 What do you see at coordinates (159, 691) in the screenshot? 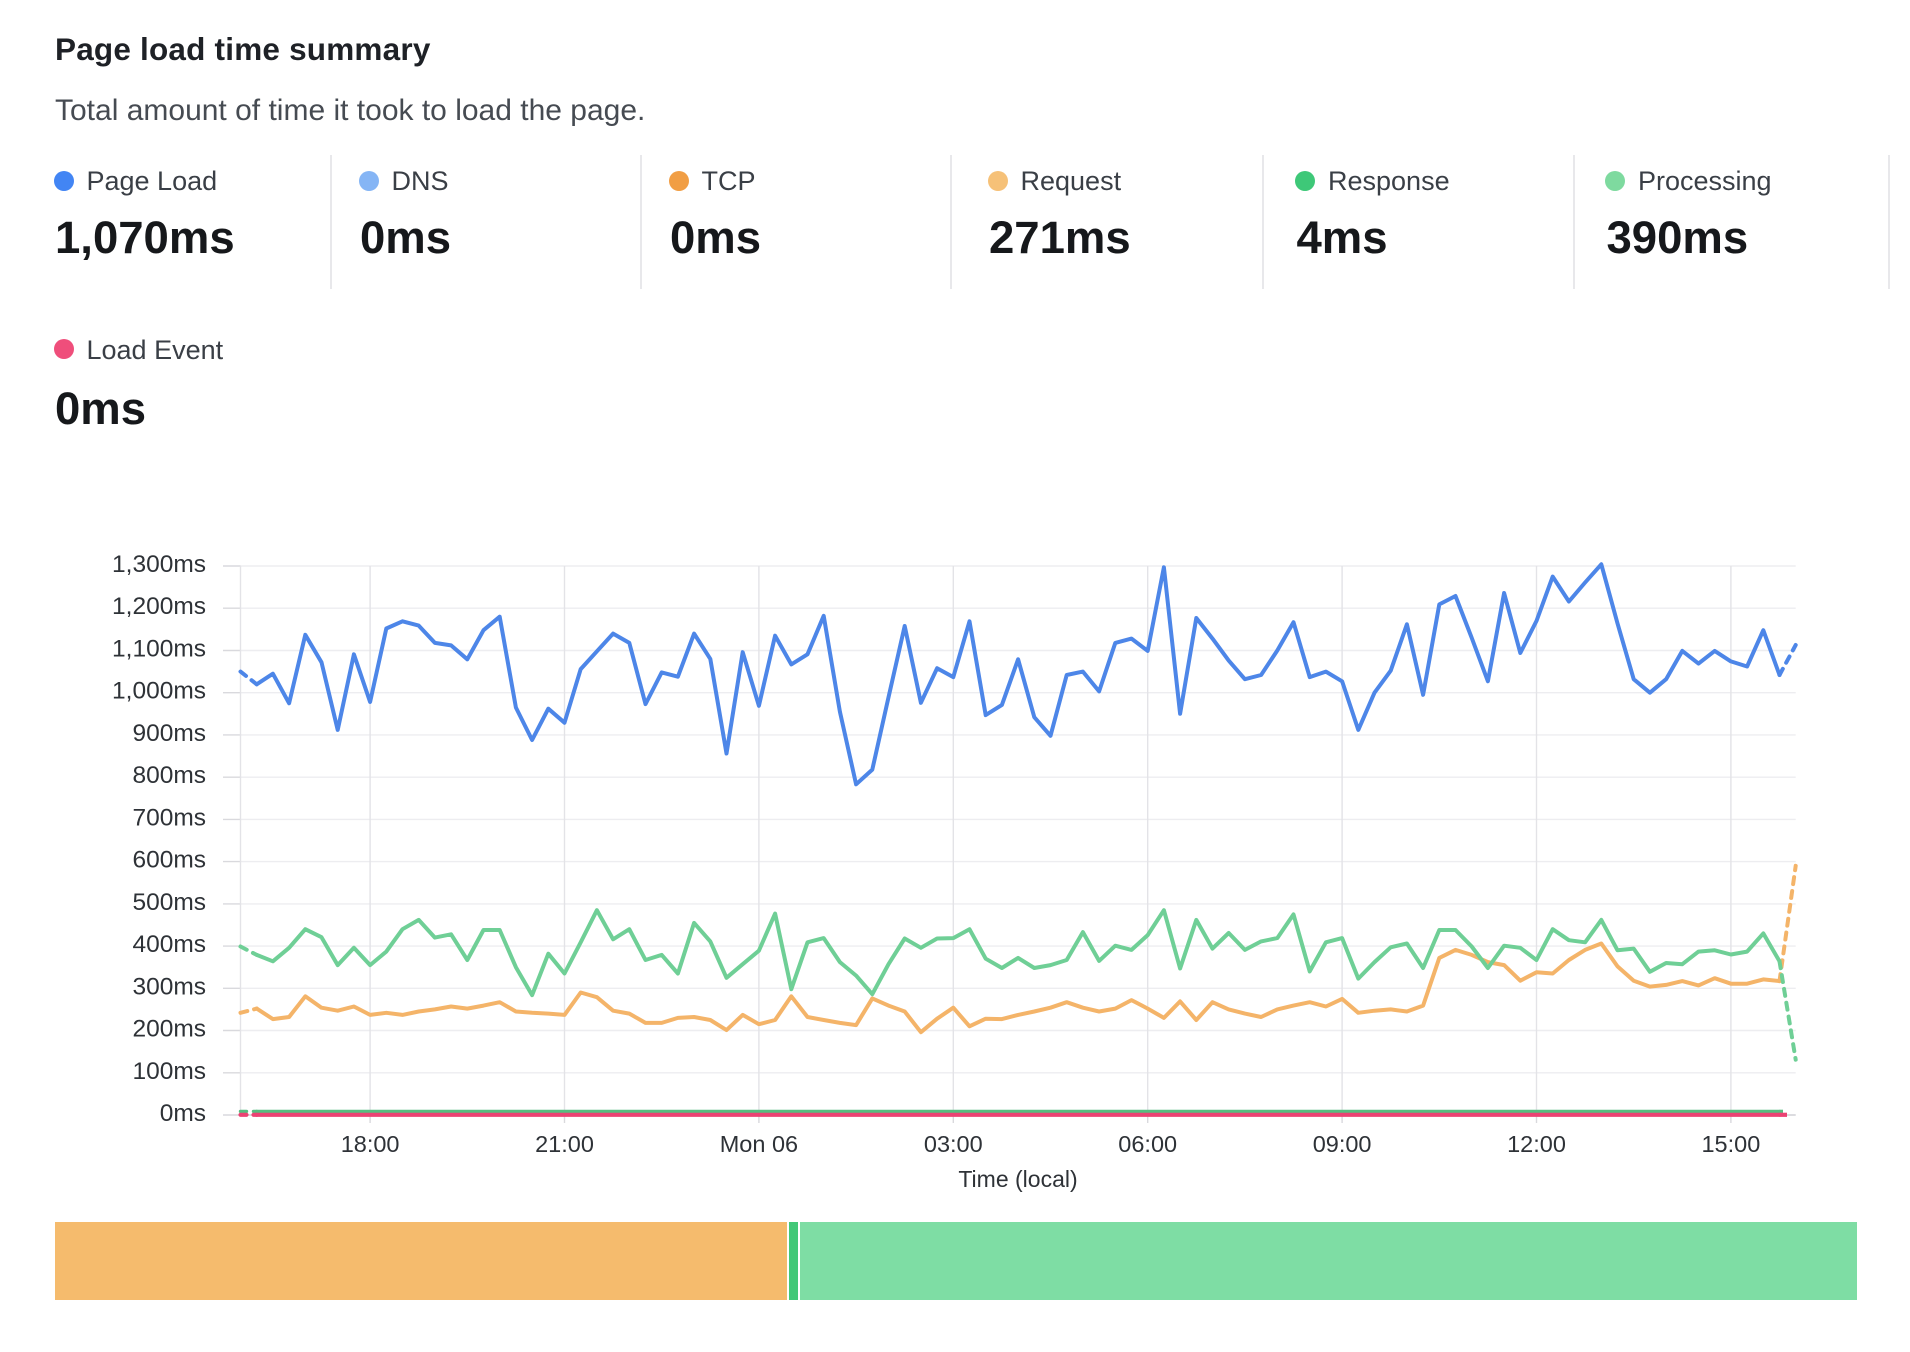
I see `svg-text: 1,000ms` at bounding box center [159, 691].